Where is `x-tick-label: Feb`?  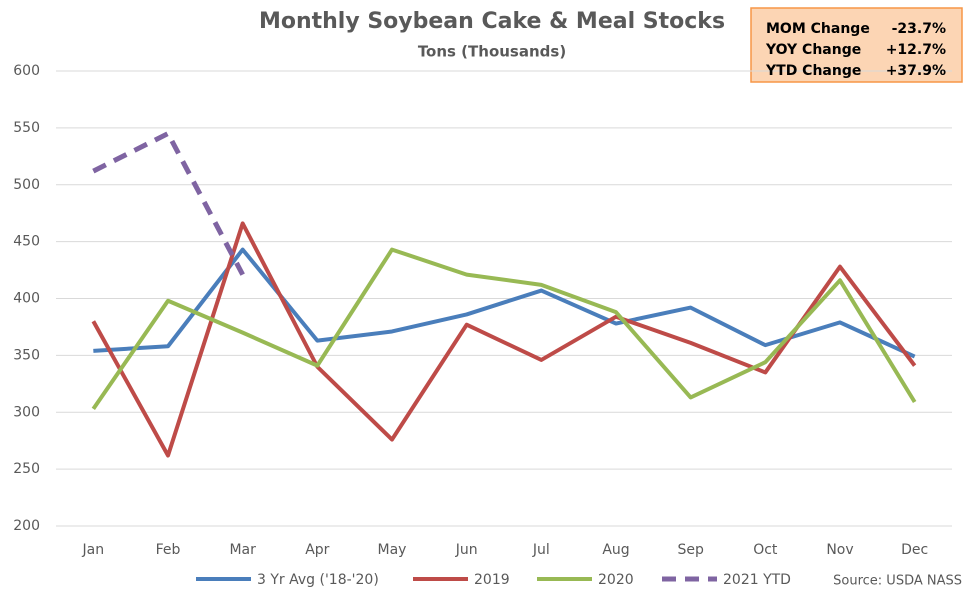 x-tick-label: Feb is located at coordinates (168, 550).